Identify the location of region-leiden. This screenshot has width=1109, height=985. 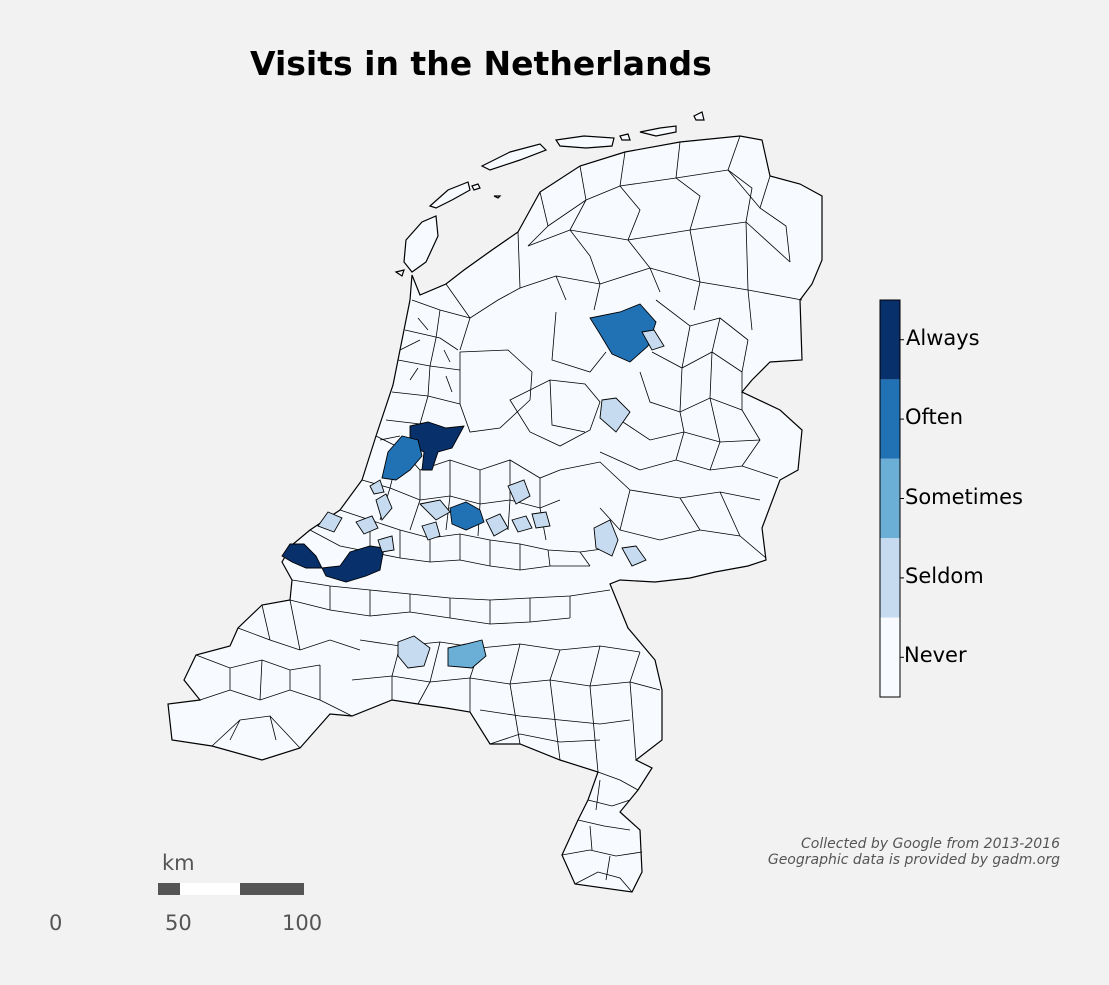
(330, 522).